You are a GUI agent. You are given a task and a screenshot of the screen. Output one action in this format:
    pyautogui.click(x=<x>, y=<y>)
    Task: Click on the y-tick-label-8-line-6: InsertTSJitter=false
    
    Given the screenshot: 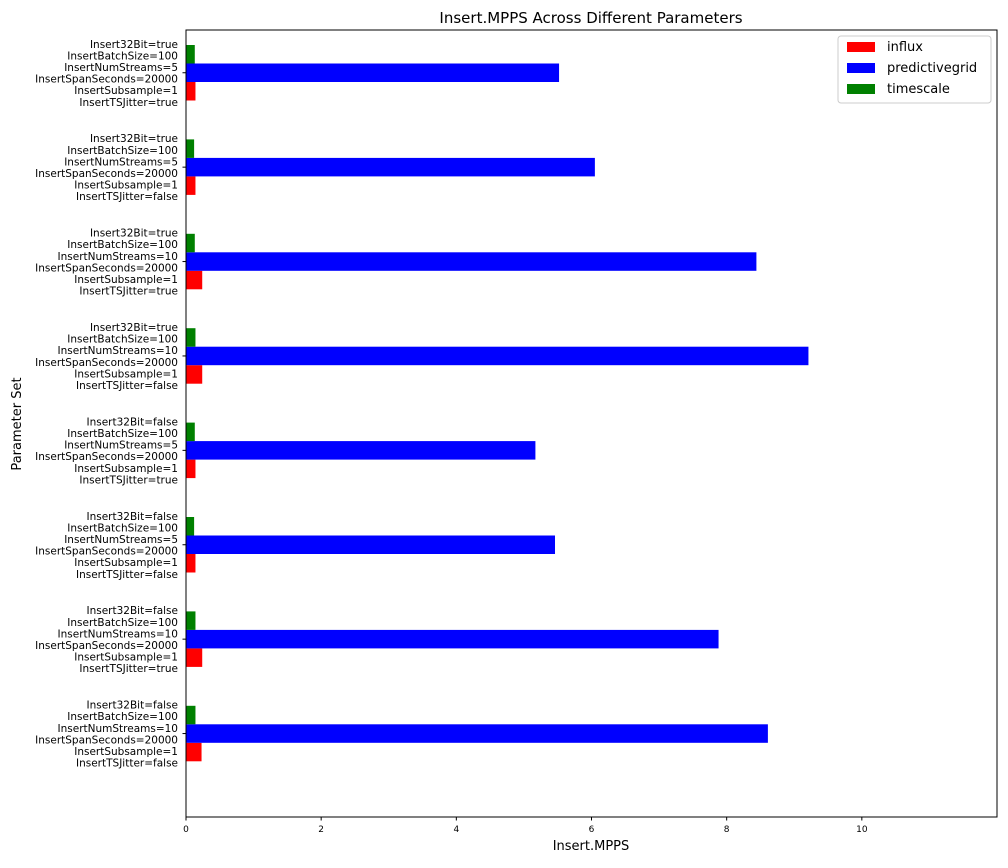 What is the action you would take?
    pyautogui.click(x=127, y=764)
    